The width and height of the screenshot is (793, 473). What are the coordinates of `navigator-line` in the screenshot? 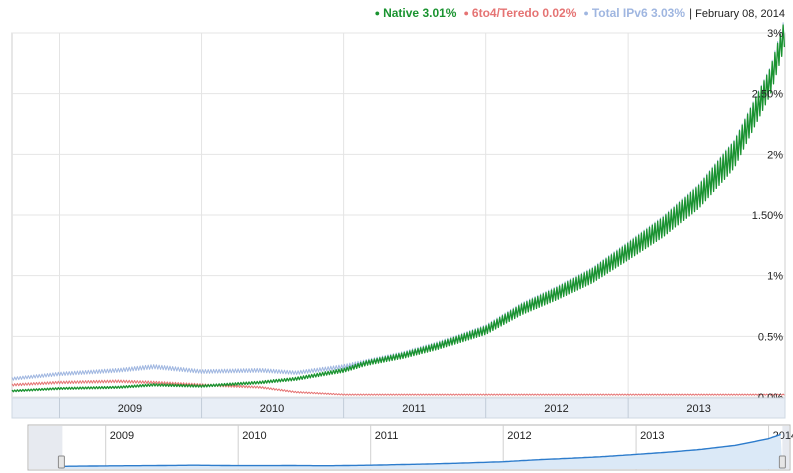 It's located at (421, 450).